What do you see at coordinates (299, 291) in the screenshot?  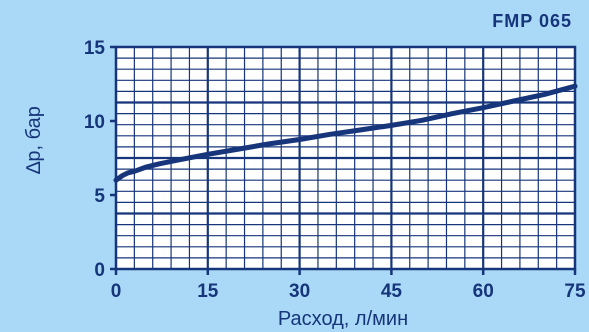 I see `x-tick-label: 30` at bounding box center [299, 291].